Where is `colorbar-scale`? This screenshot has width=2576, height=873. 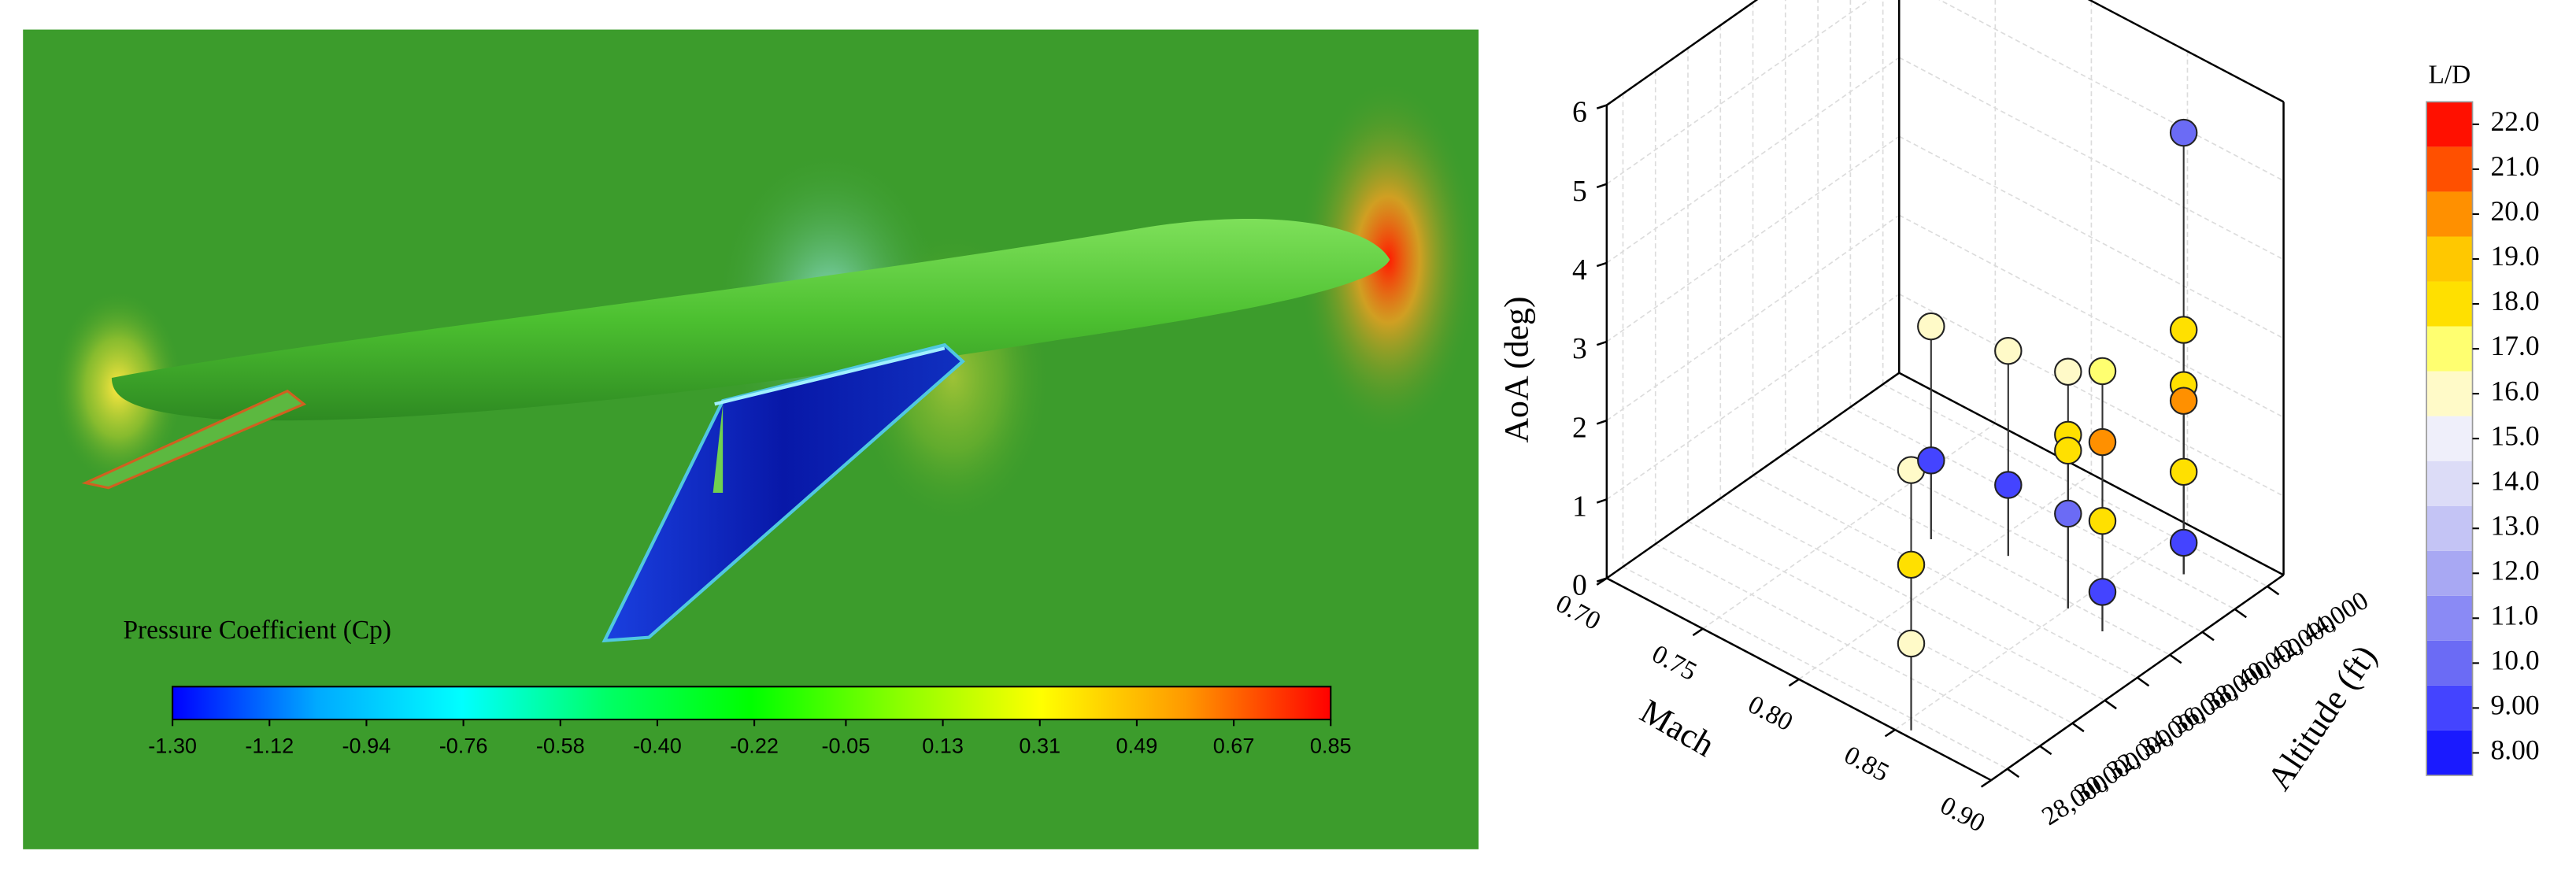 colorbar-scale is located at coordinates (752, 703).